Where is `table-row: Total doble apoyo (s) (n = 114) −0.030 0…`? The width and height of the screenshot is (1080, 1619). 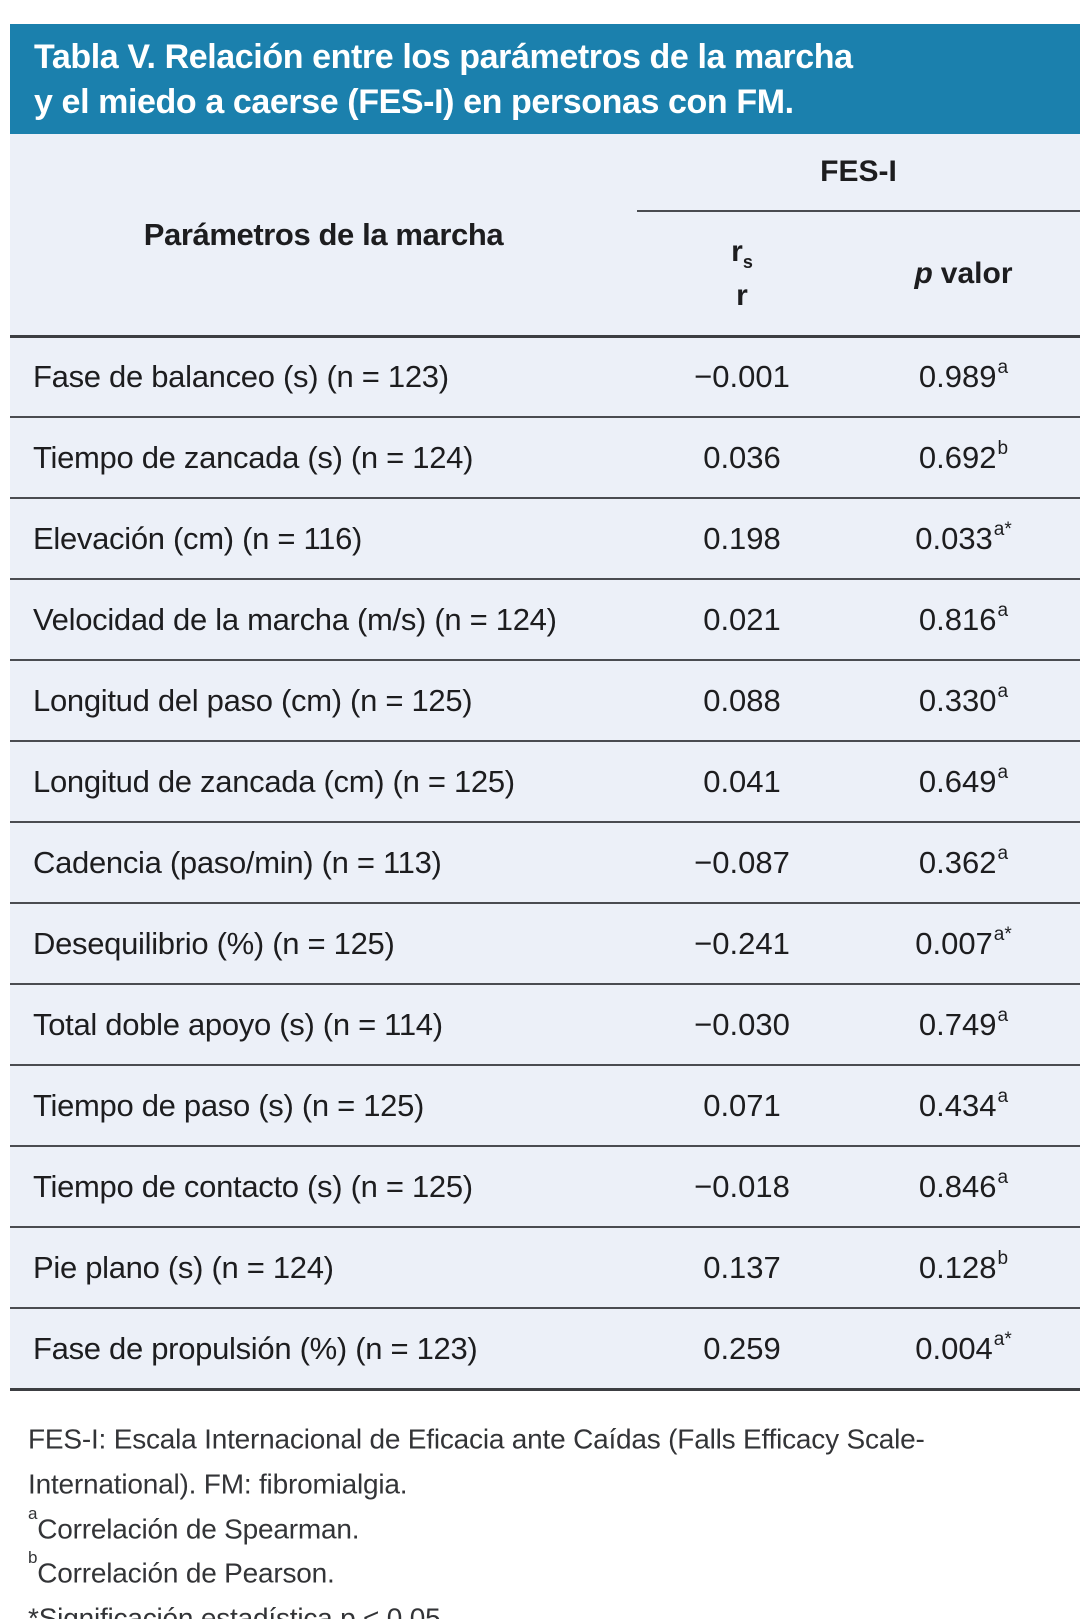 table-row: Total doble apoyo (s) (n = 114) −0.030 0… is located at coordinates (545, 1023).